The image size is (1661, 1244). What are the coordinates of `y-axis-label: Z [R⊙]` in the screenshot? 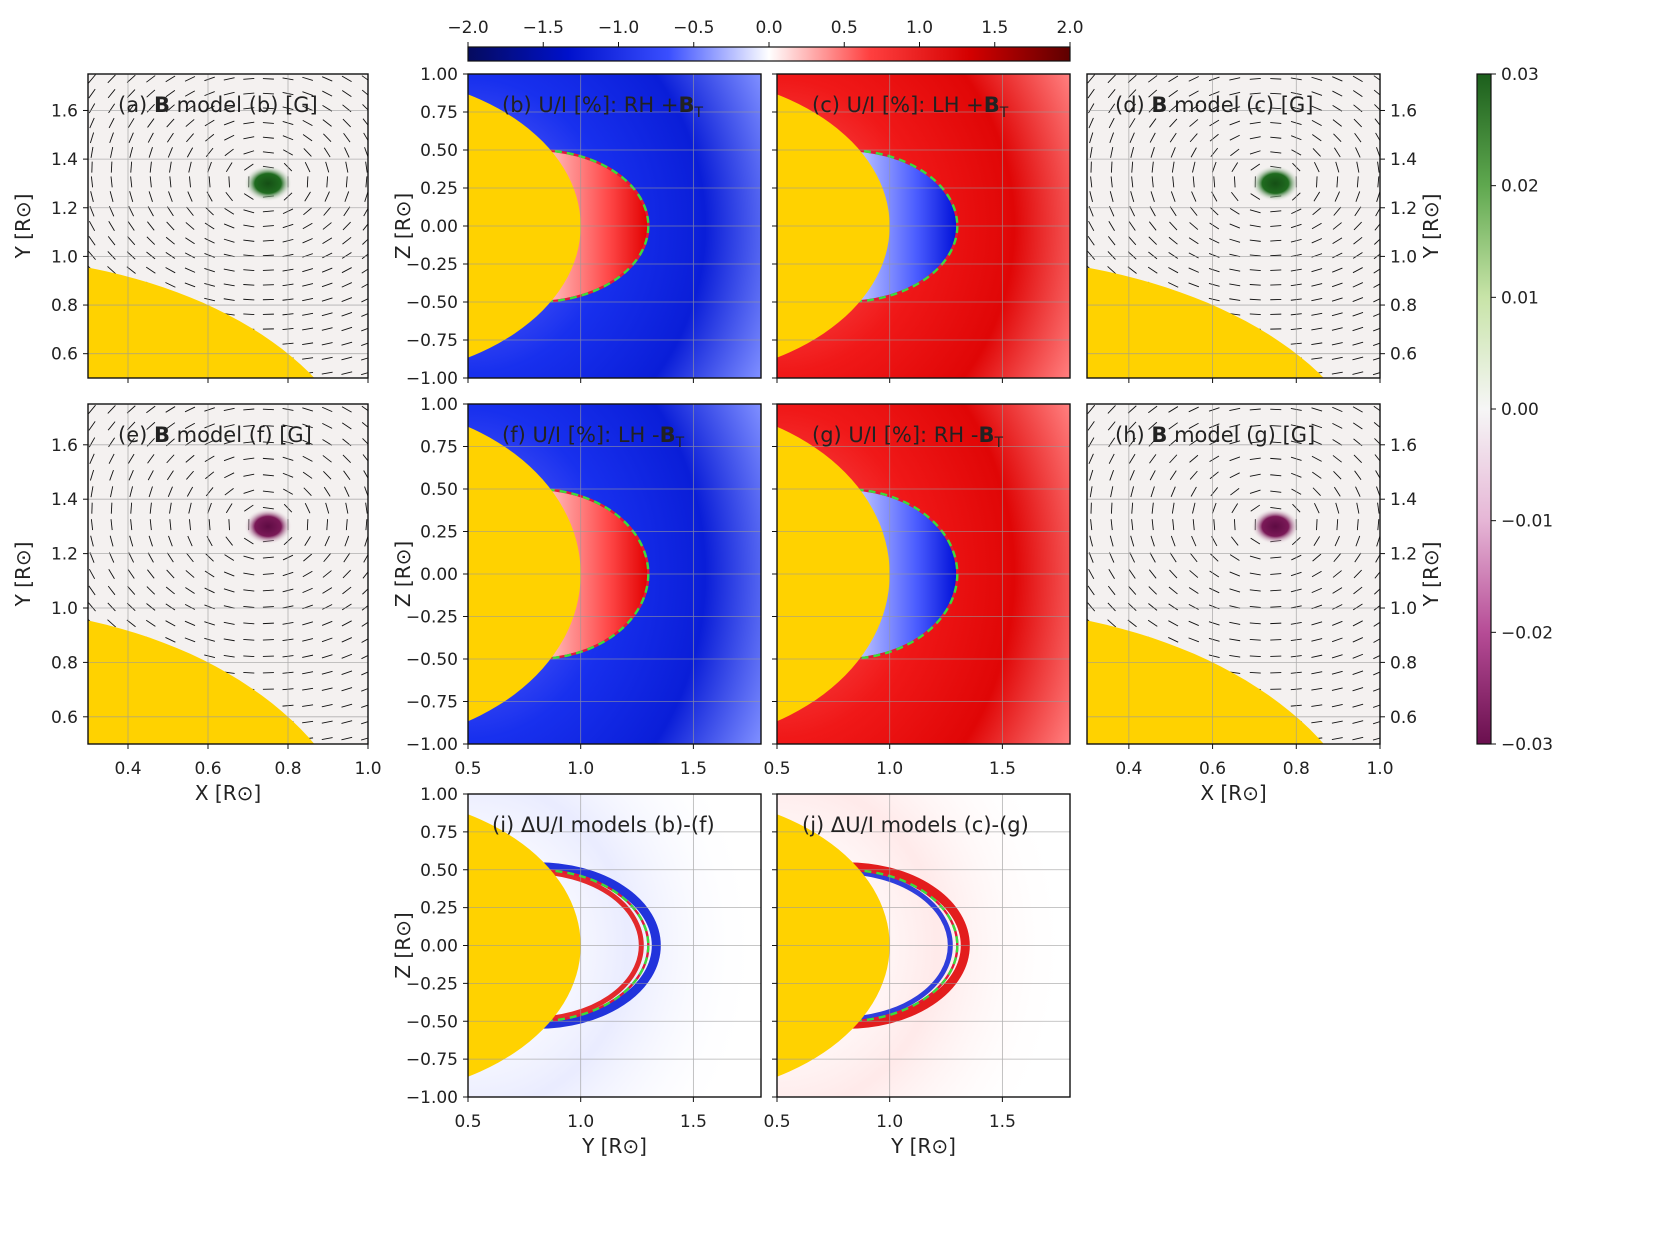 It's located at (403, 945).